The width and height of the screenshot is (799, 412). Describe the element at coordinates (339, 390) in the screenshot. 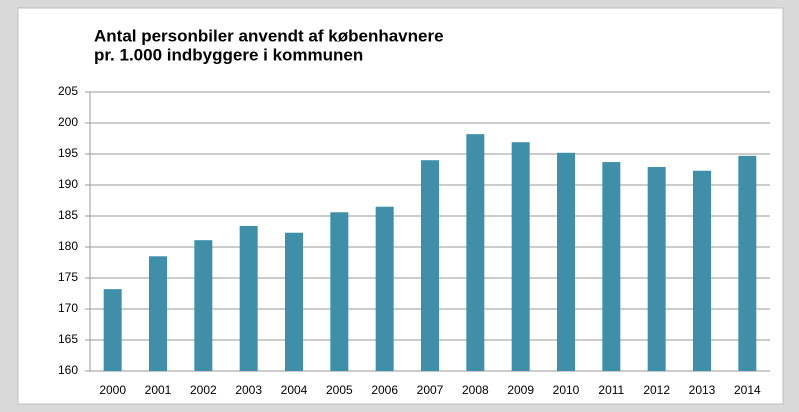

I see `x-tick-label: 2005` at that location.